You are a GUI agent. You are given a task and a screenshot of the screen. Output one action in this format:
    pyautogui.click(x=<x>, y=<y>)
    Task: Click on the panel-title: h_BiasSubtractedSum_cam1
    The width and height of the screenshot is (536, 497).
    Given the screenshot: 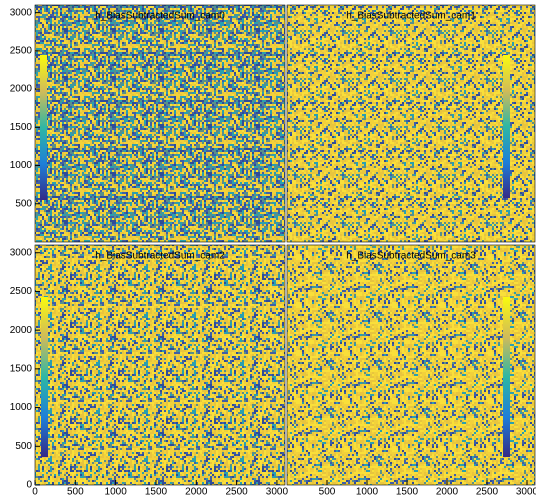 What is the action you would take?
    pyautogui.click(x=411, y=16)
    